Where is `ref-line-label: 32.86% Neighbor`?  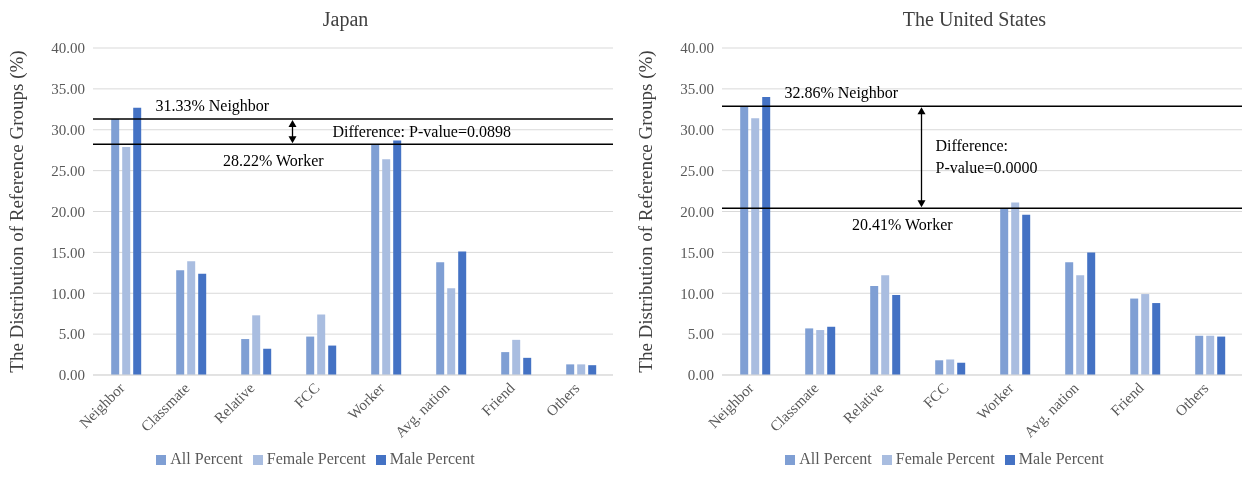
ref-line-label: 32.86% Neighbor is located at coordinates (841, 93).